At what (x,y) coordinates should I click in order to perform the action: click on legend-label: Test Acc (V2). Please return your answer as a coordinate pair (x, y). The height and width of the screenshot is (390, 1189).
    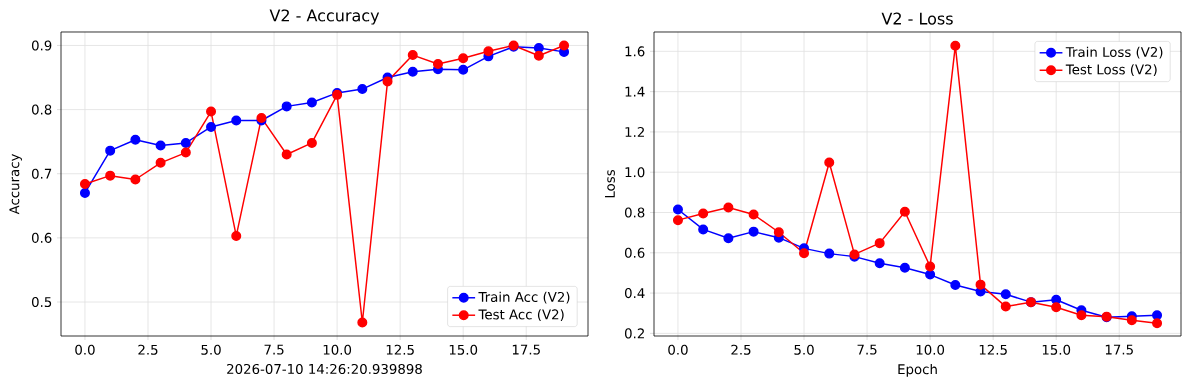
    Looking at the image, I should click on (521, 315).